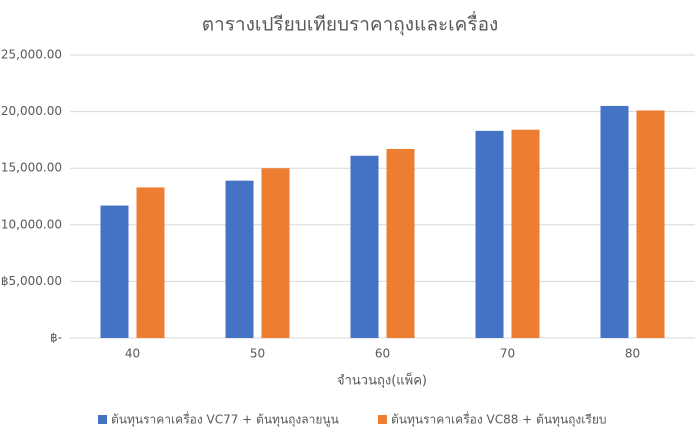  I want to click on y-tick-label: ฿15,000.00, so click(31, 168).